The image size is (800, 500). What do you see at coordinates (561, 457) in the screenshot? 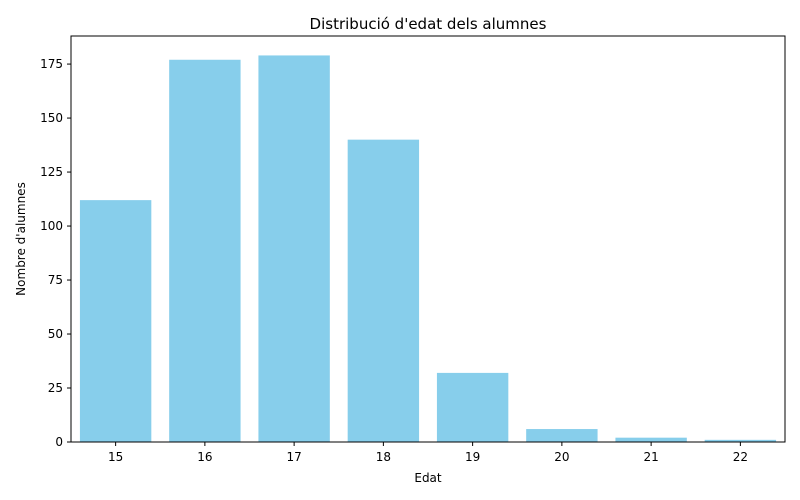
I see `x-tick-label: 20` at bounding box center [561, 457].